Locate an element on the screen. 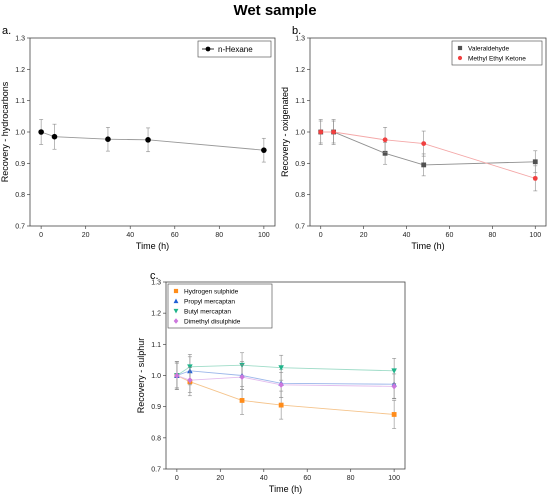  legend-label: Propyl mercaptan is located at coordinates (209, 301).